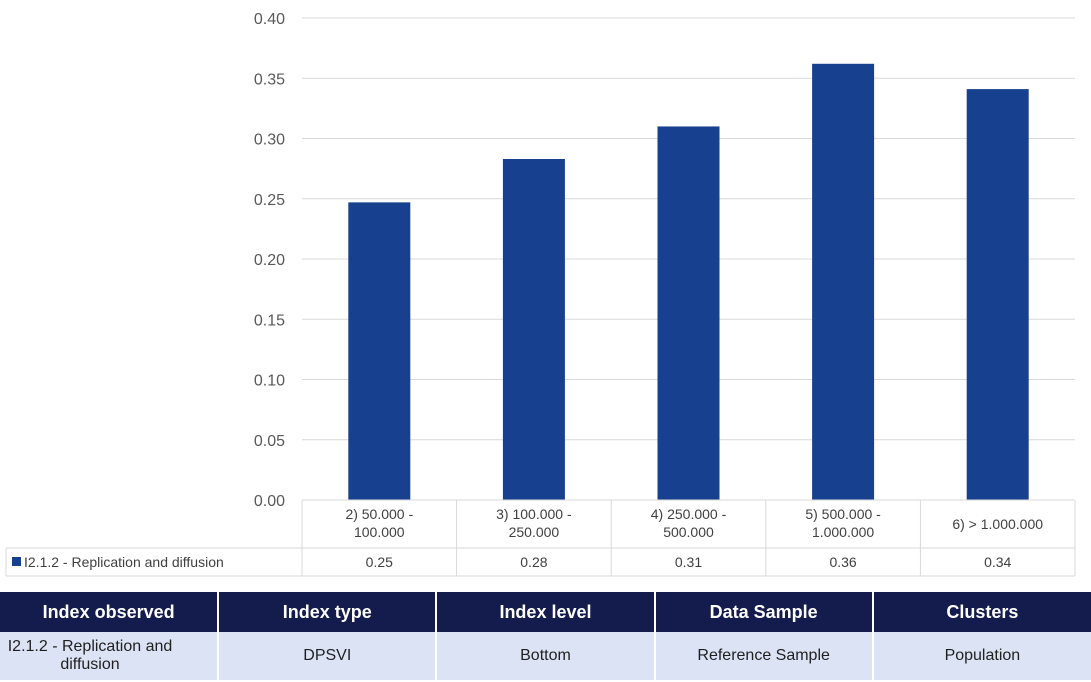 This screenshot has width=1091, height=682. What do you see at coordinates (688, 562) in the screenshot?
I see `data-table-value: 0.31` at bounding box center [688, 562].